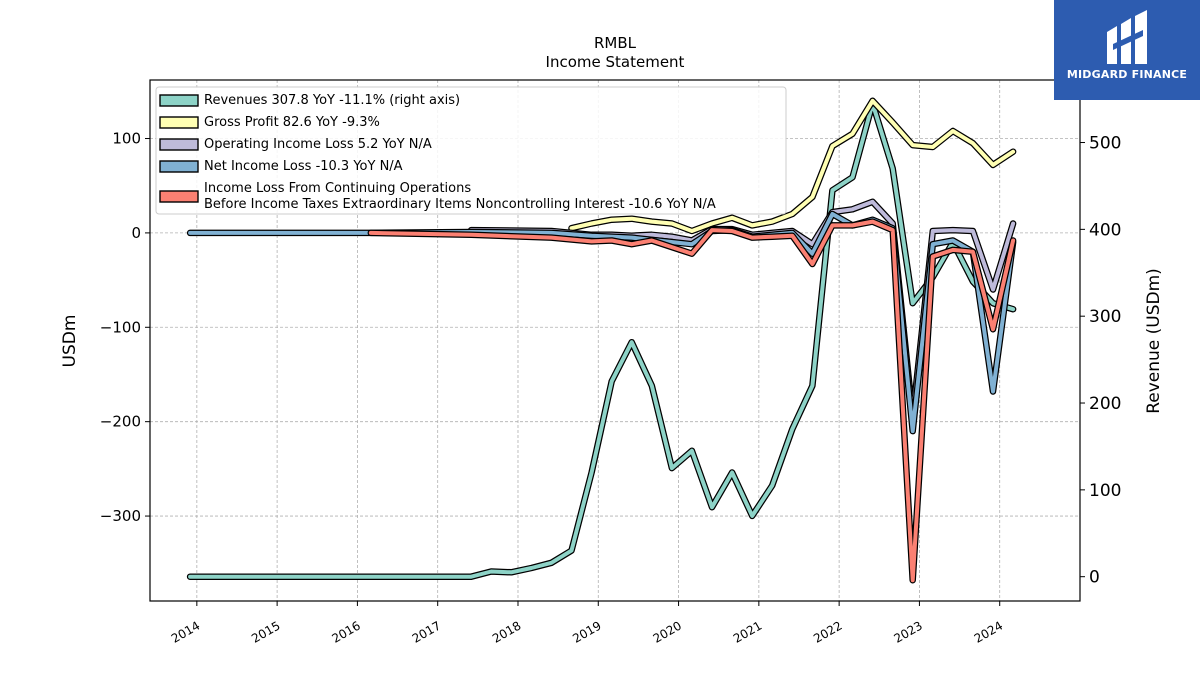  What do you see at coordinates (1154, 341) in the screenshot?
I see `y2-axis-label: Revenue (USDm)` at bounding box center [1154, 341].